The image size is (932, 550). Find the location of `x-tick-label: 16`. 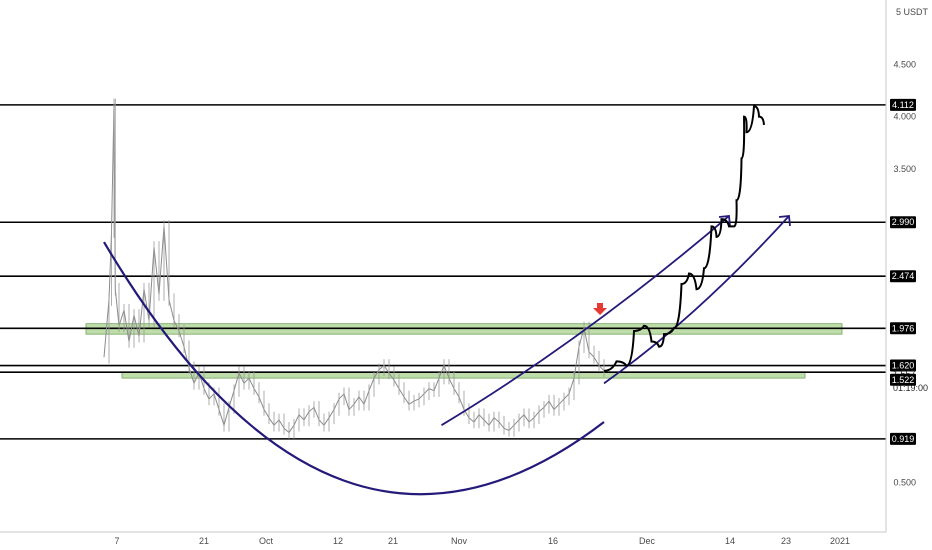

x-tick-label: 16 is located at coordinates (553, 541).